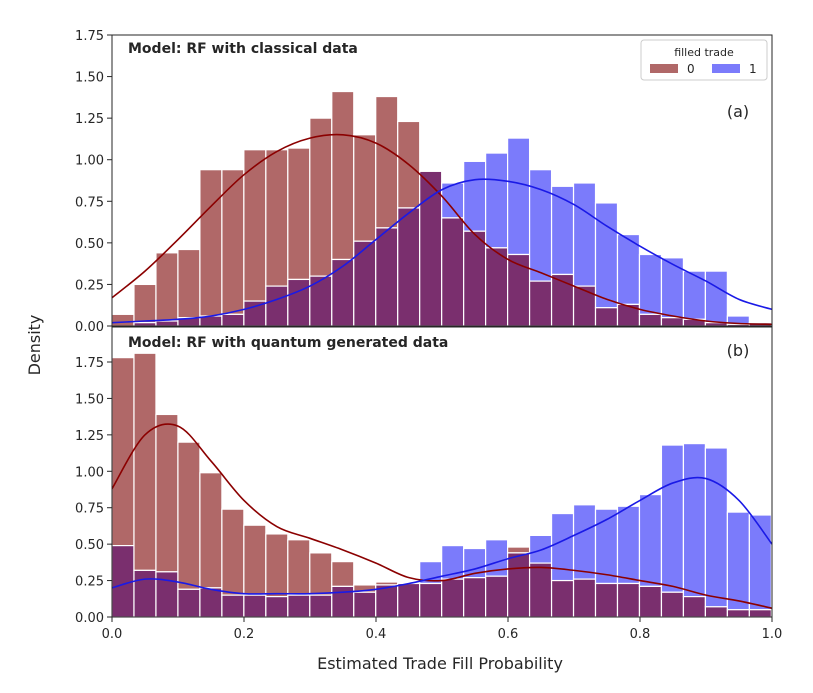  Describe the element at coordinates (753, 69) in the screenshot. I see `legend-label-1: 1` at that location.